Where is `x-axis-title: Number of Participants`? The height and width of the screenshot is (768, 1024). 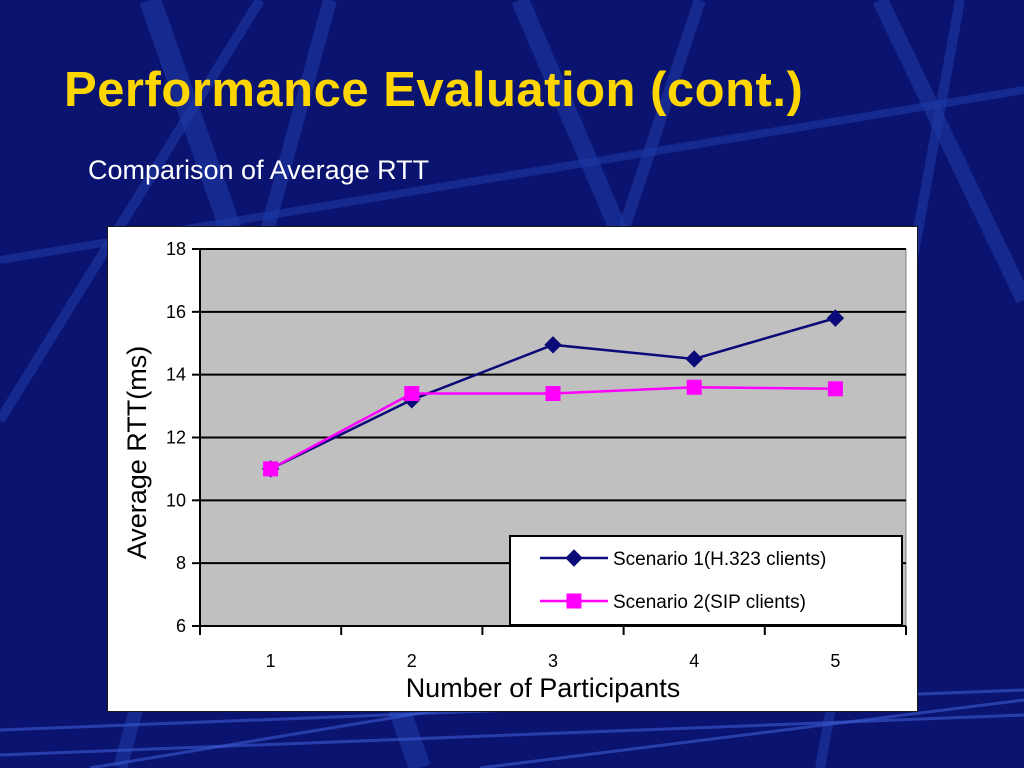 x-axis-title: Number of Participants is located at coordinates (543, 688).